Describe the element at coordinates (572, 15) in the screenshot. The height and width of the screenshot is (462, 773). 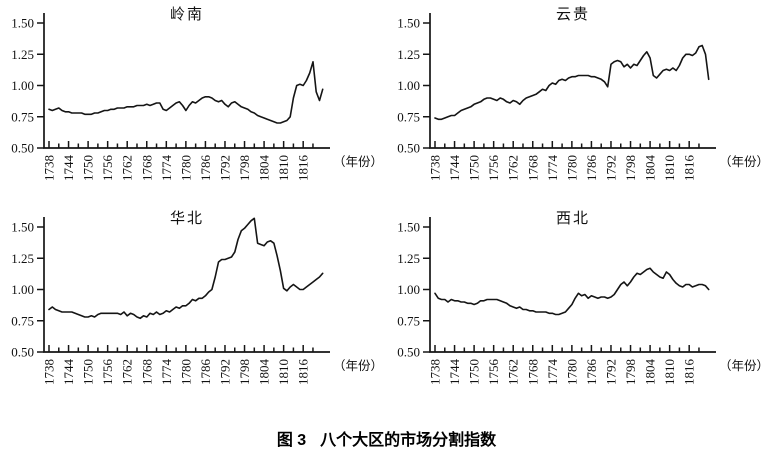
I see `subplot-title-yungui: 云贵` at that location.